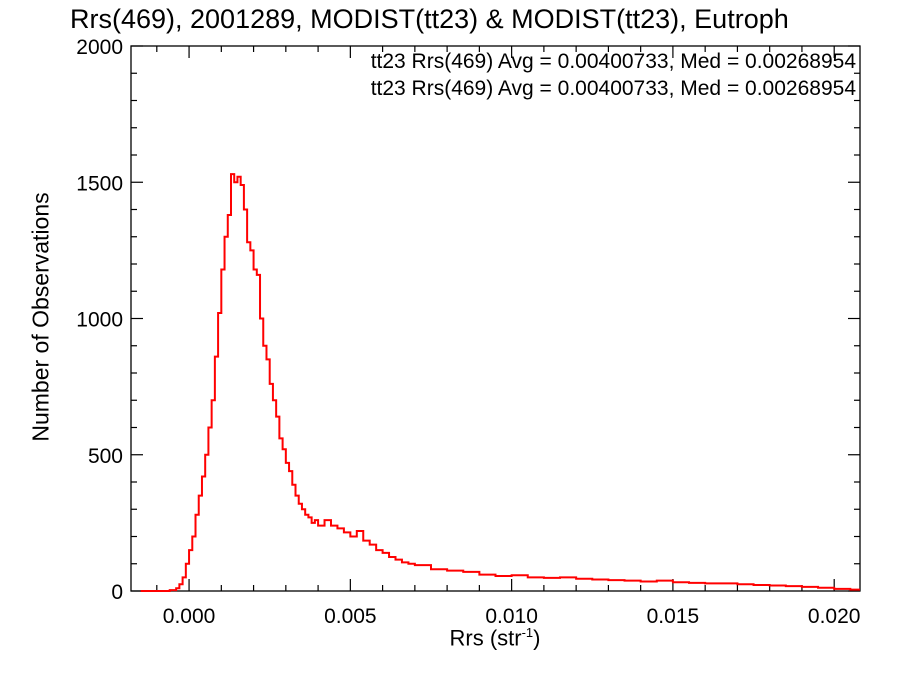  I want to click on x-axis-label-base: Rrs (str, so click(485, 638).